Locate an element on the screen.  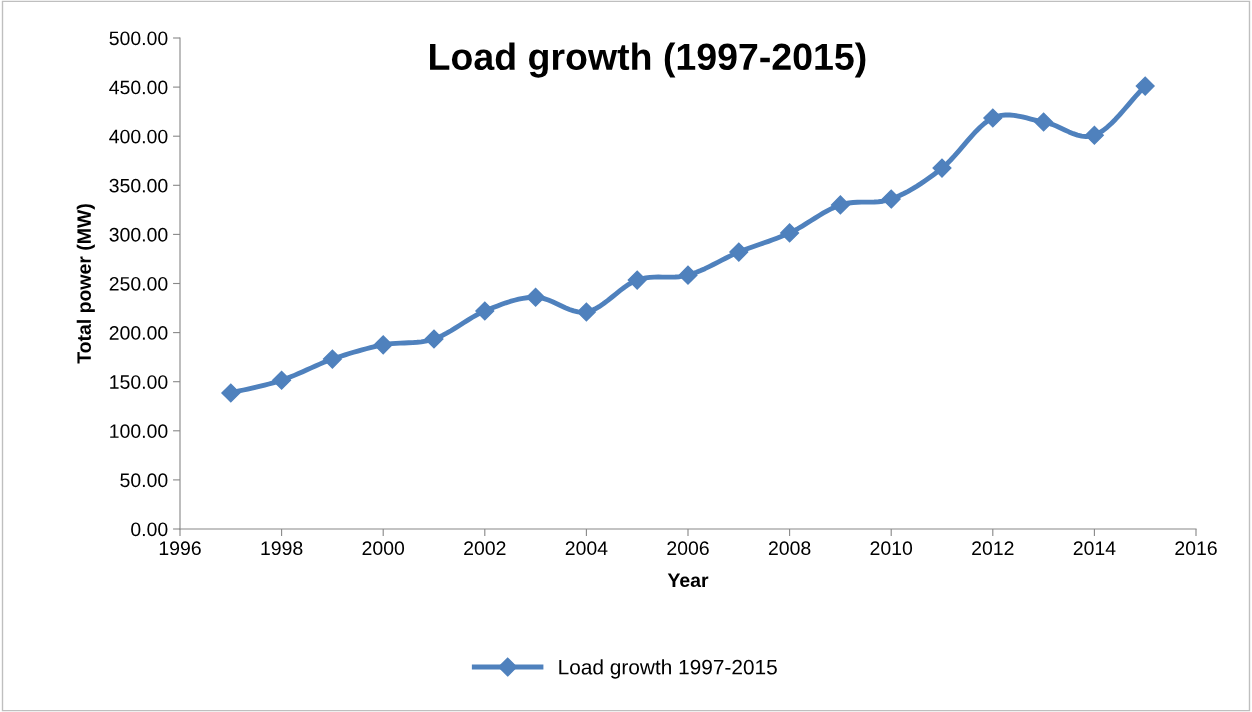
y-tick-label: 350.00 is located at coordinates (138, 185).